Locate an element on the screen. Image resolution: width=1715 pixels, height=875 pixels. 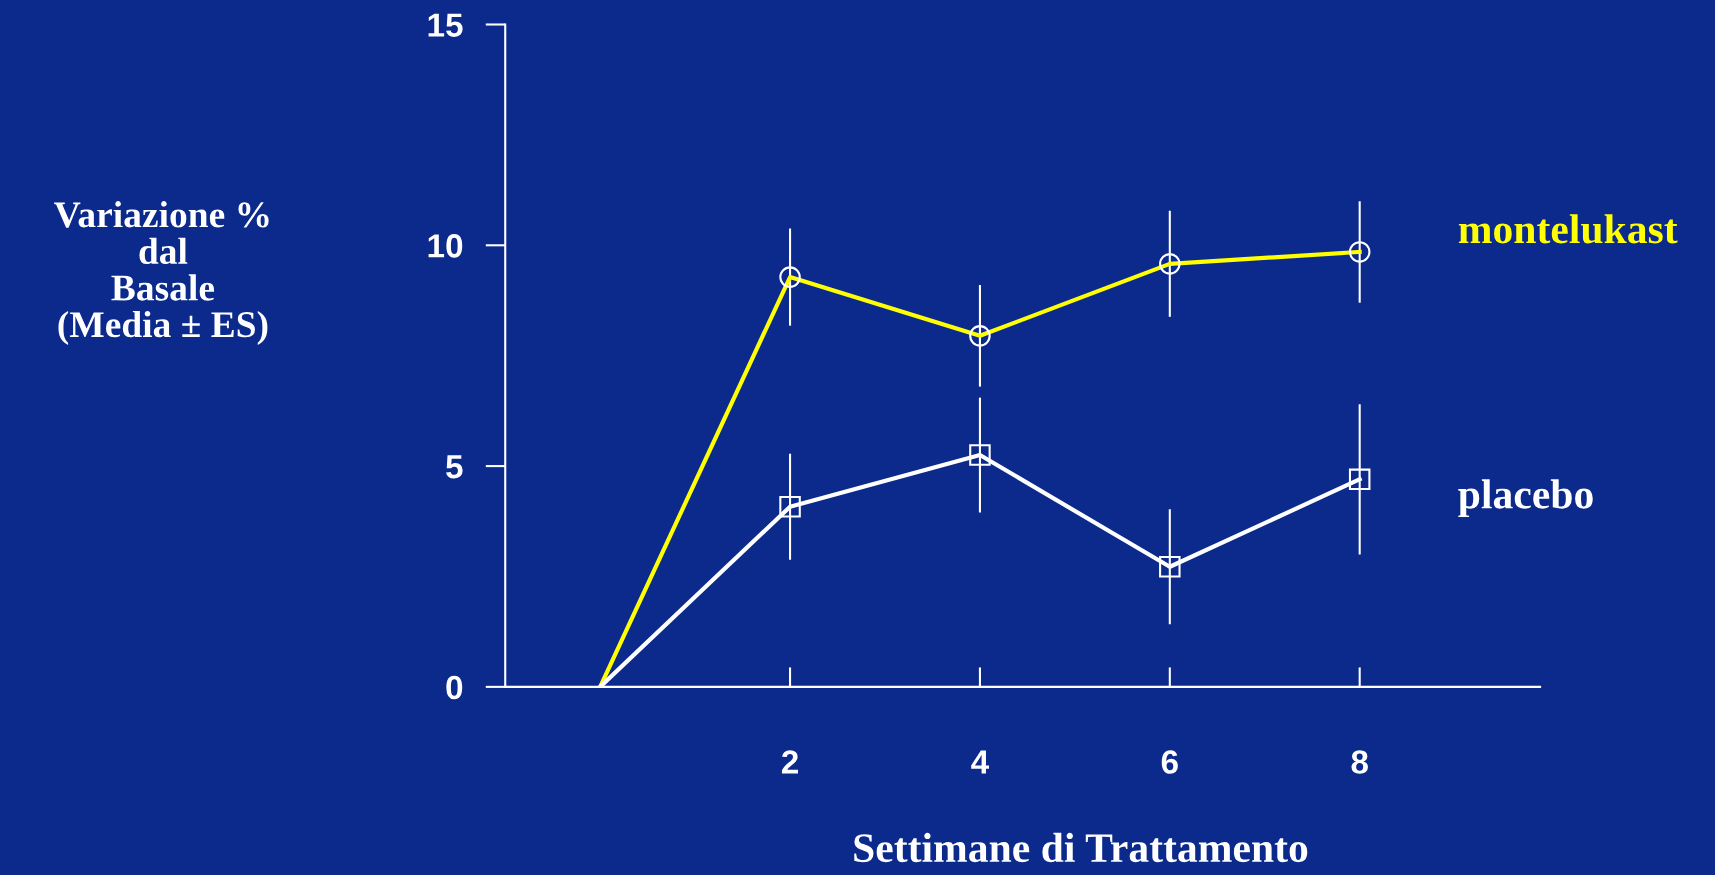
y-tick-label: 15 is located at coordinates (445, 25).